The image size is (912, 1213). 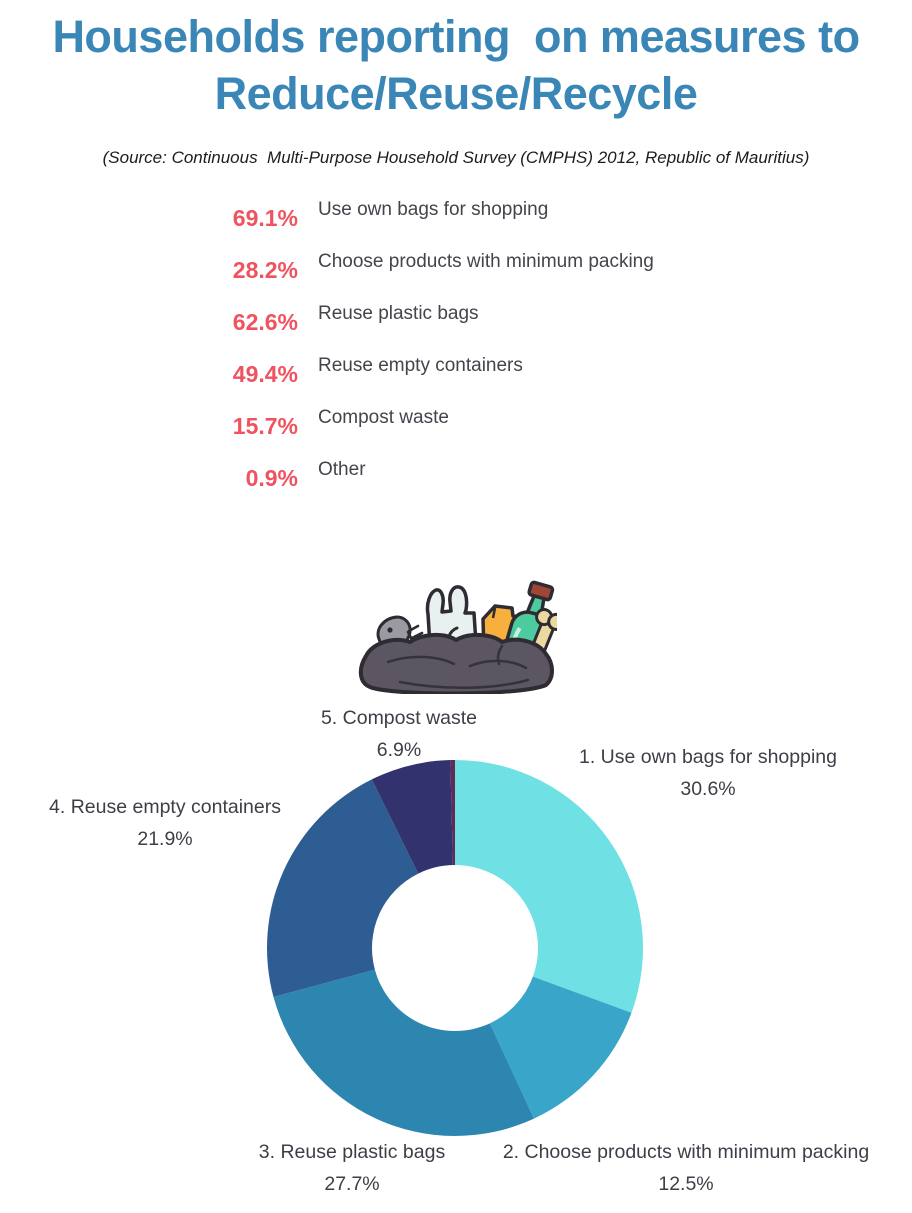 What do you see at coordinates (398, 313) in the screenshot?
I see `stat-label: Reuse plastic bags` at bounding box center [398, 313].